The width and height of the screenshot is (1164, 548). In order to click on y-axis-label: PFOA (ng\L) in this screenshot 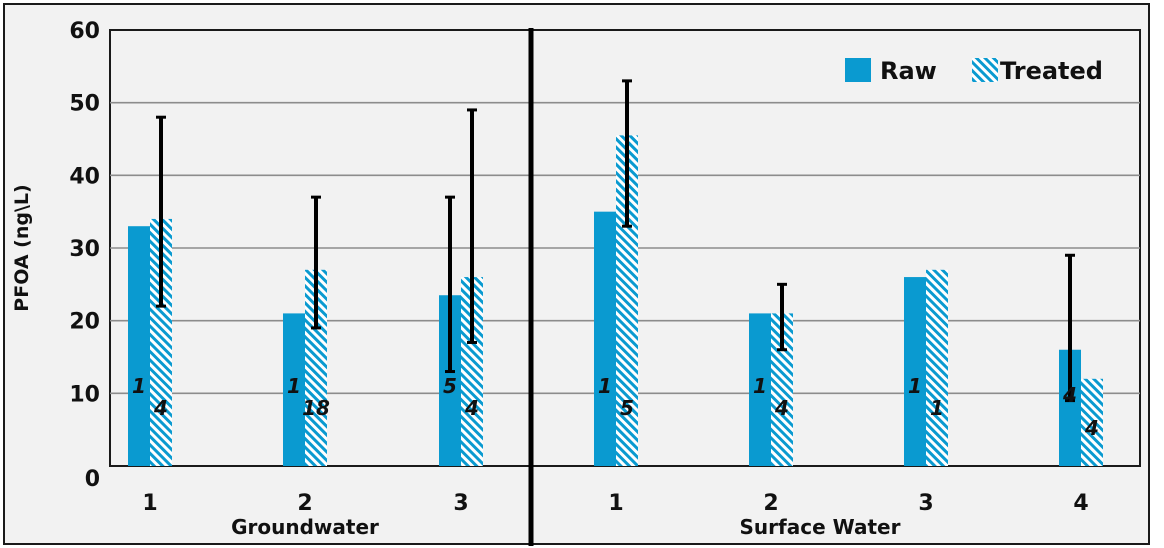, I will do `click(22, 247)`.